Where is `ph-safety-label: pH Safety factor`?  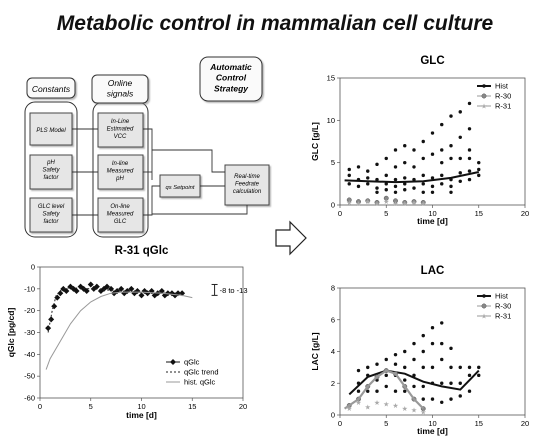 ph-safety-label: pH Safety factor is located at coordinates (51, 170).